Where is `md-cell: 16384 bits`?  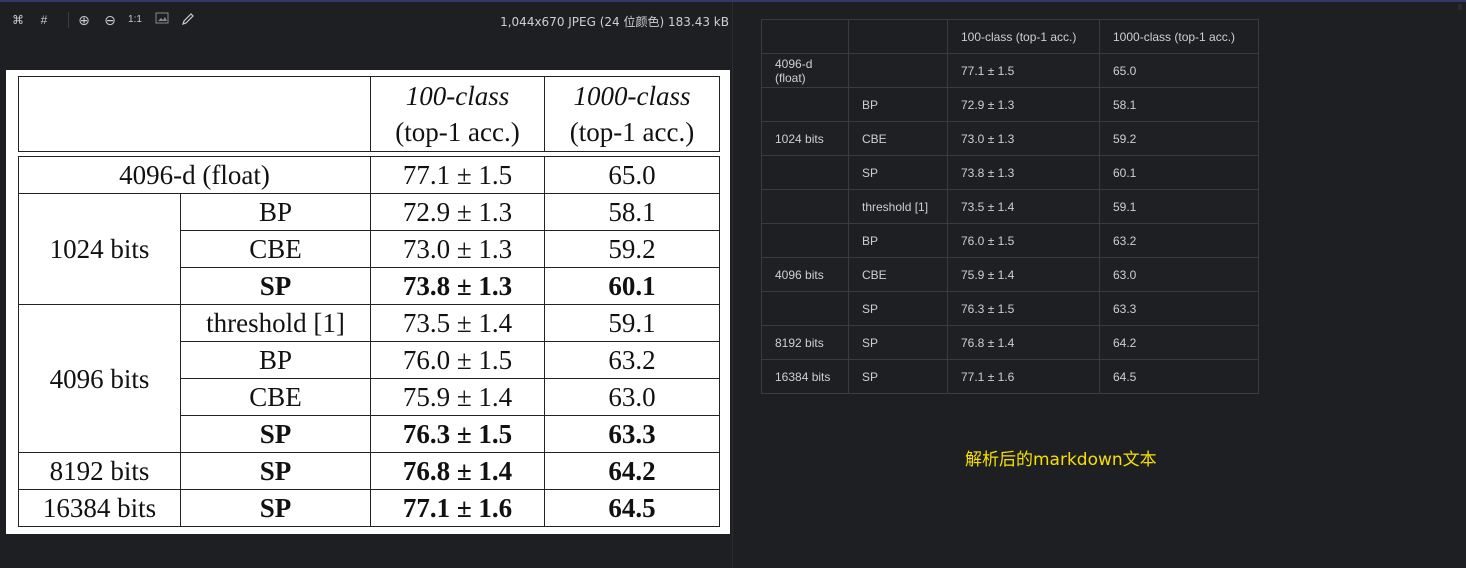 md-cell: 16384 bits is located at coordinates (805, 376).